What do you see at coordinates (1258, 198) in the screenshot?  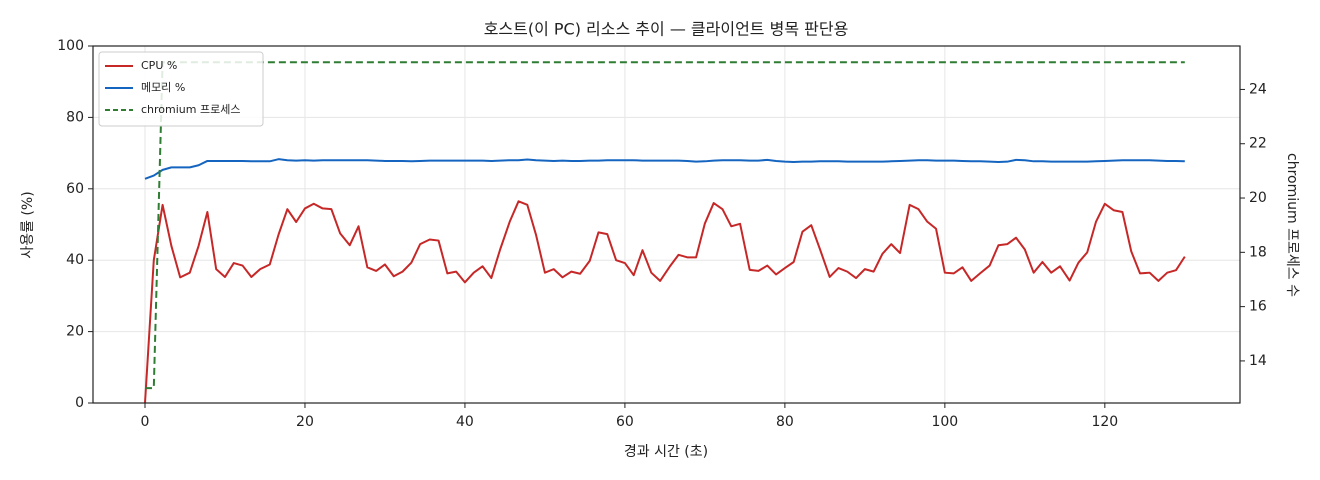 I see `y2-tick-label: 20` at bounding box center [1258, 198].